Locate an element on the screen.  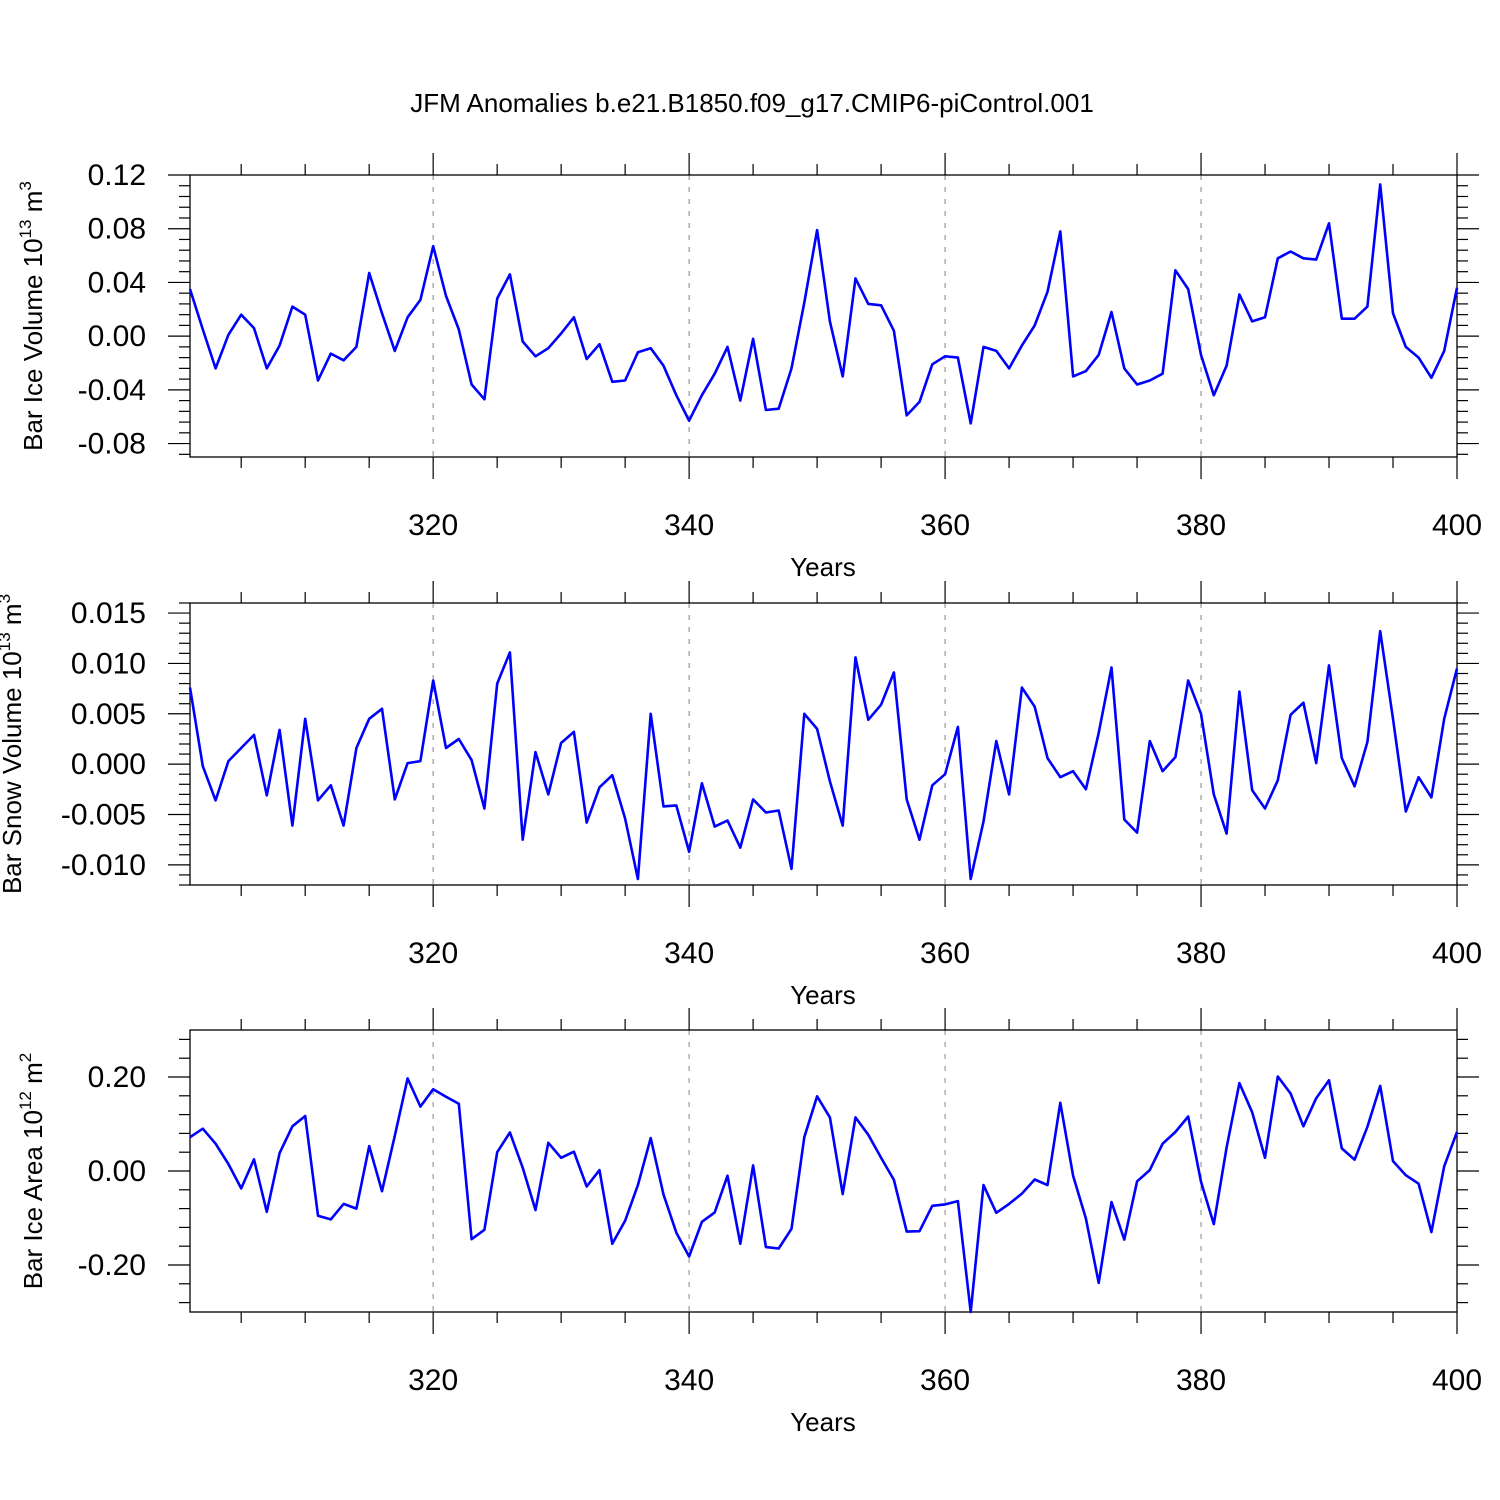
y-axis-label: Bar Ice Area 1012 m2 is located at coordinates (32, 1171).